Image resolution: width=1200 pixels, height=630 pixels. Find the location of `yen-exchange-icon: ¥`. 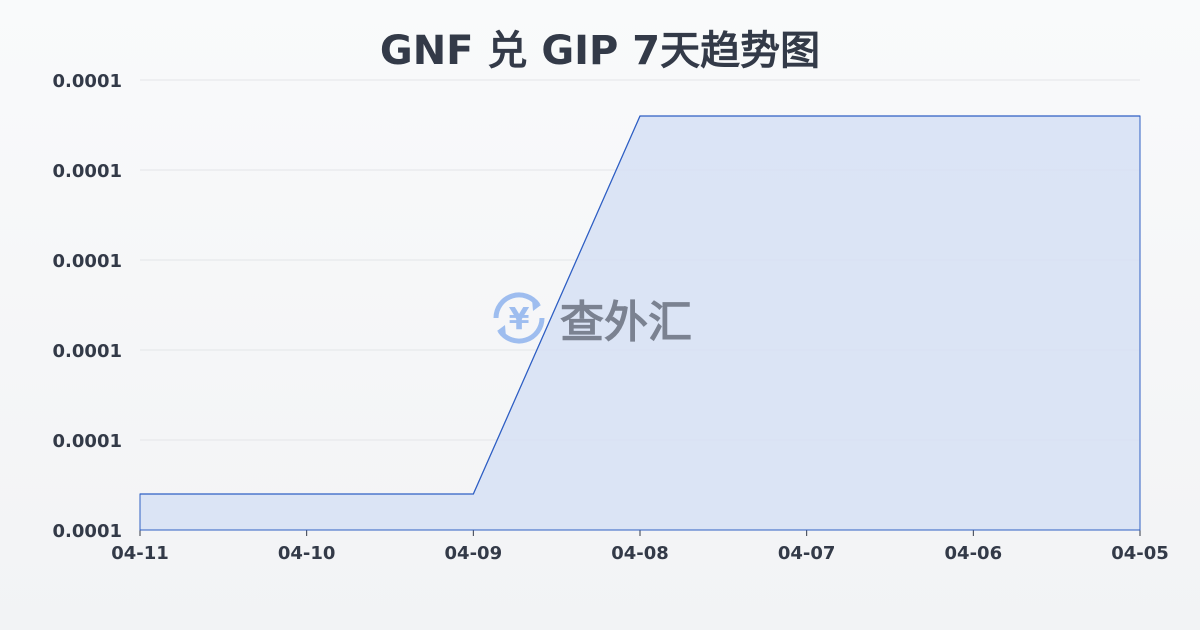

yen-exchange-icon: ¥ is located at coordinates (519, 318).